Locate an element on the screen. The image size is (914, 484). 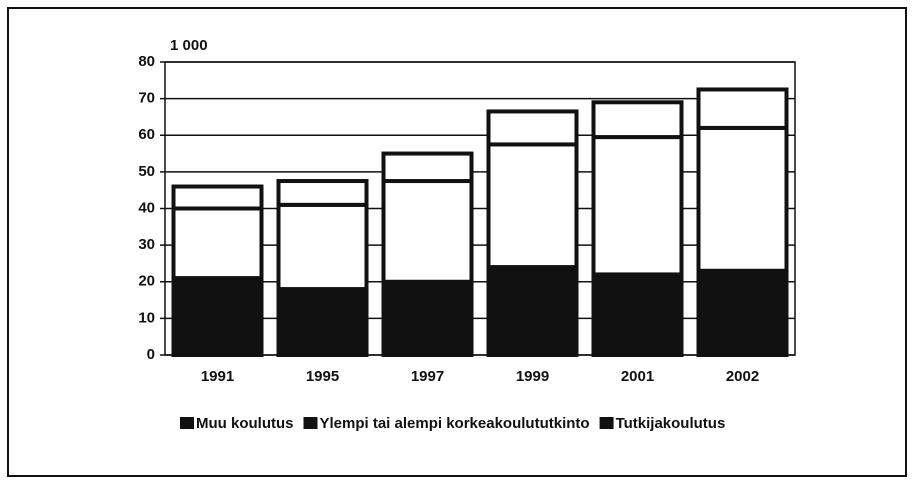
legend-label: Ylempi tai alempi korkeakoulututkinto is located at coordinates (455, 423).